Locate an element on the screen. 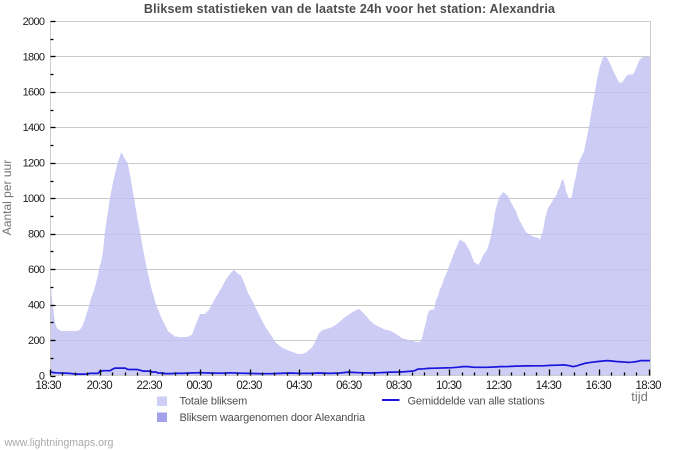  svg-text: 02:30 is located at coordinates (249, 386).